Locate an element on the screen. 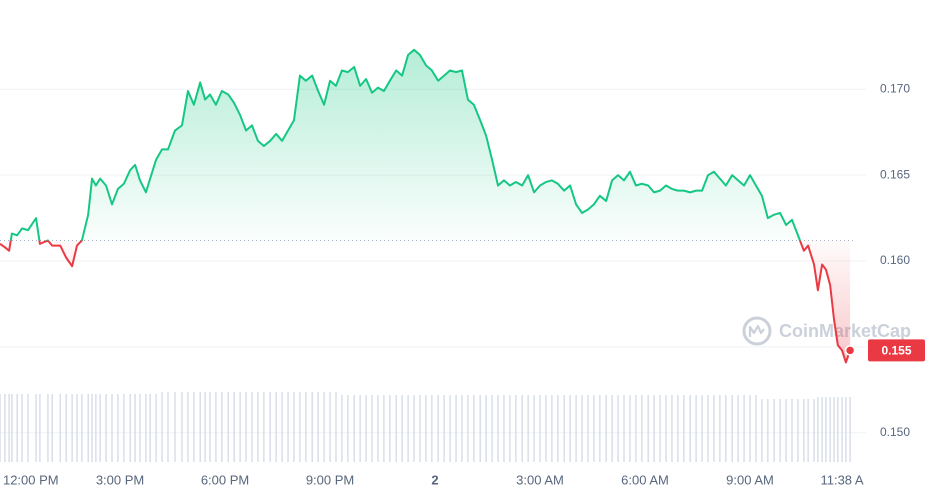  x-tick-label: 9:00 AM is located at coordinates (750, 479).